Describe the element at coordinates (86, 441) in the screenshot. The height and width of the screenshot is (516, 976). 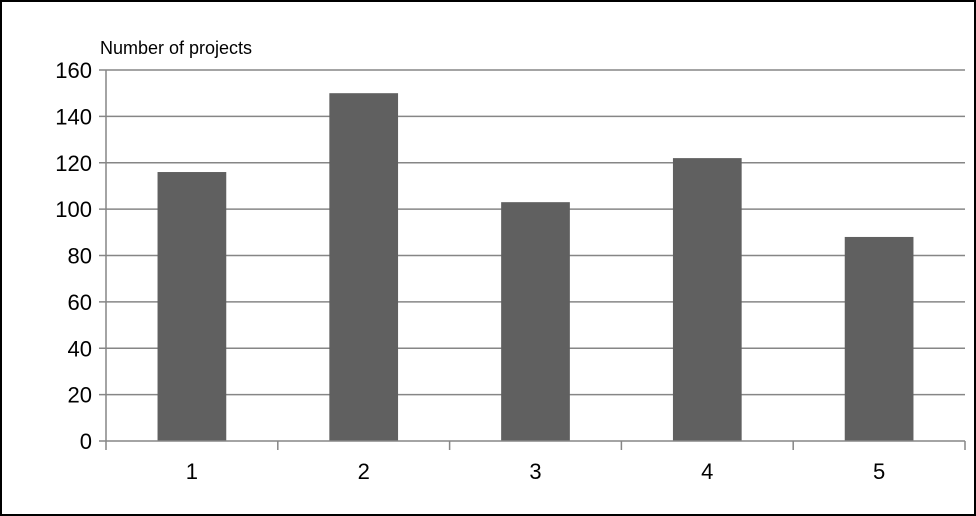
I see `y-tick-label: 0` at that location.